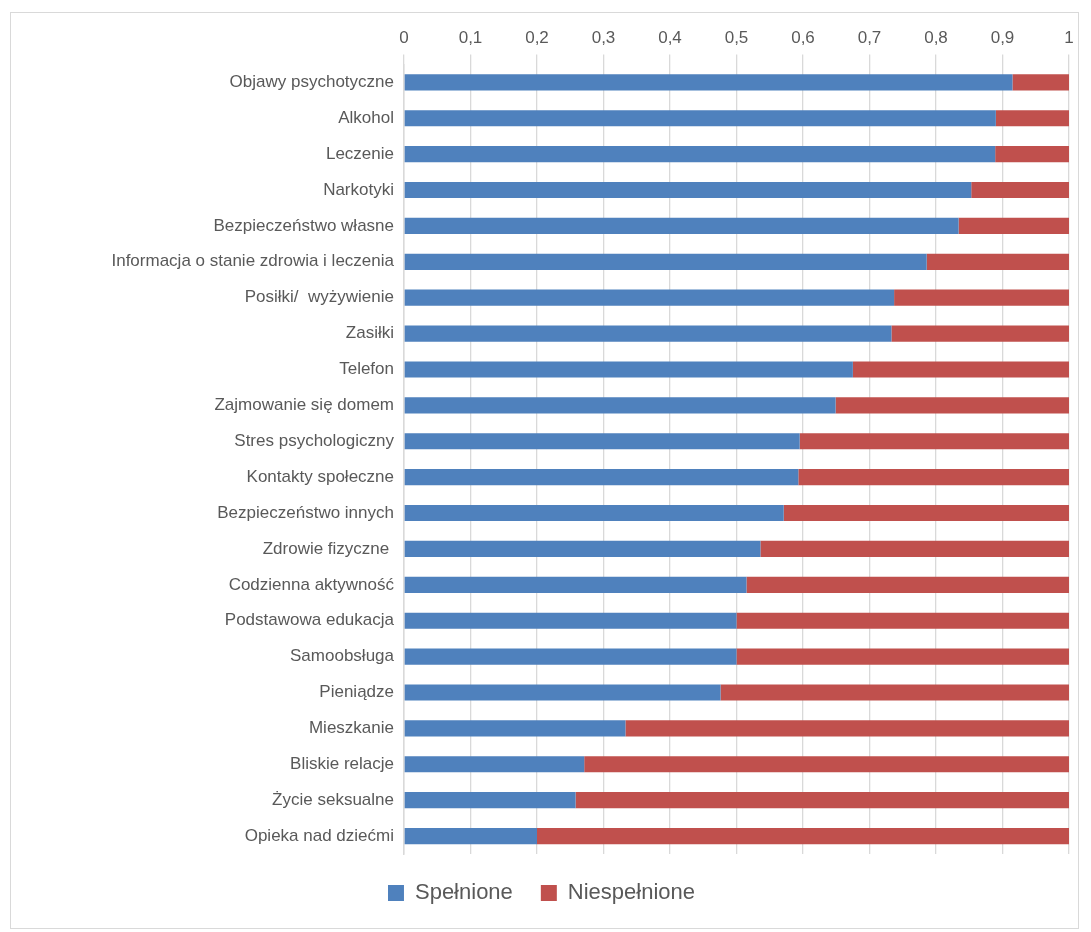  What do you see at coordinates (463, 892) in the screenshot?
I see `legend-label: Spełnione` at bounding box center [463, 892].